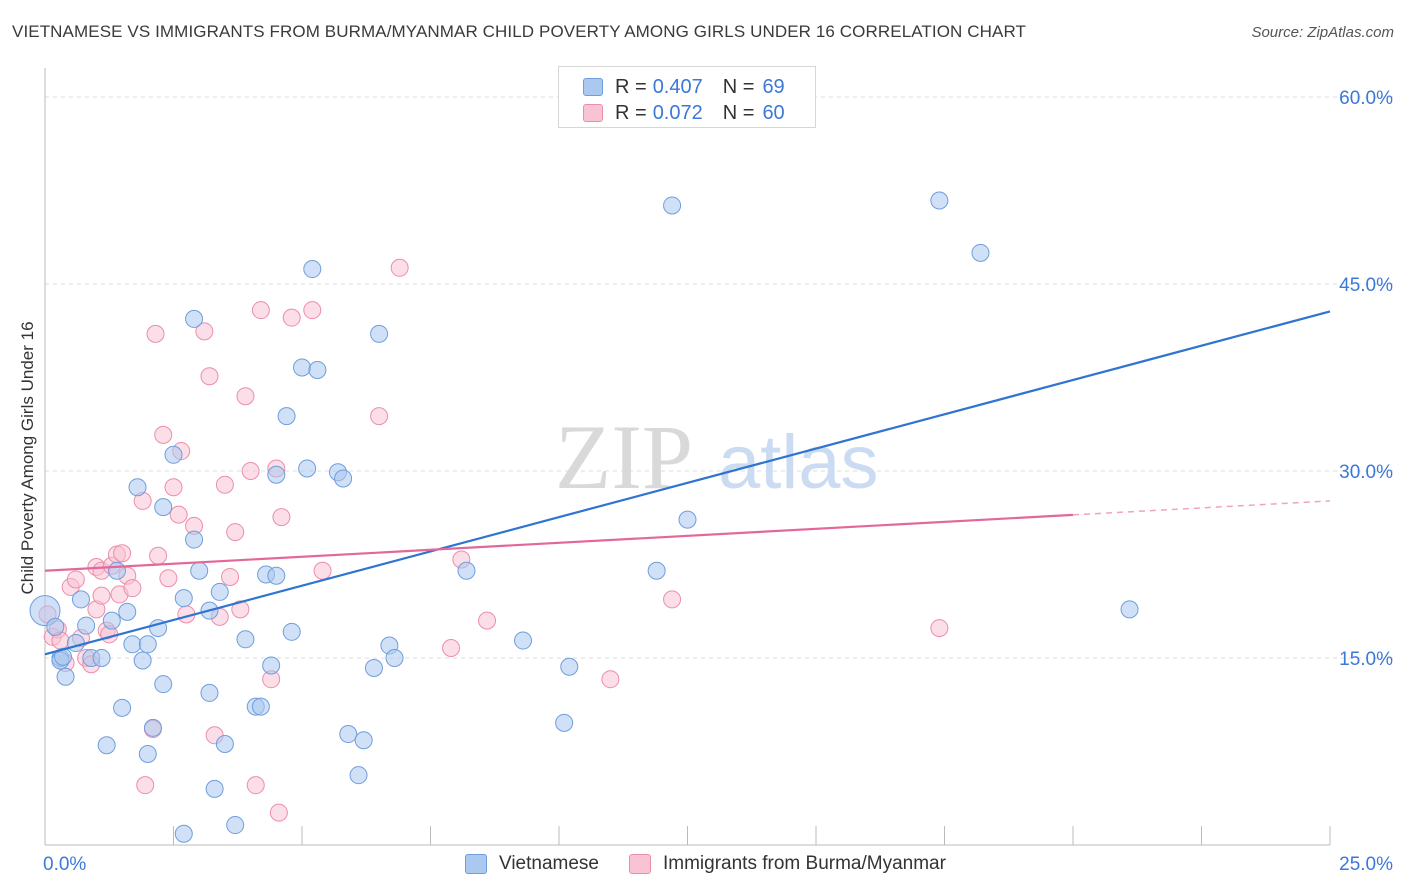  Describe the element at coordinates (64, 864) in the screenshot. I see `x-tick-label: 0.0%` at that location.